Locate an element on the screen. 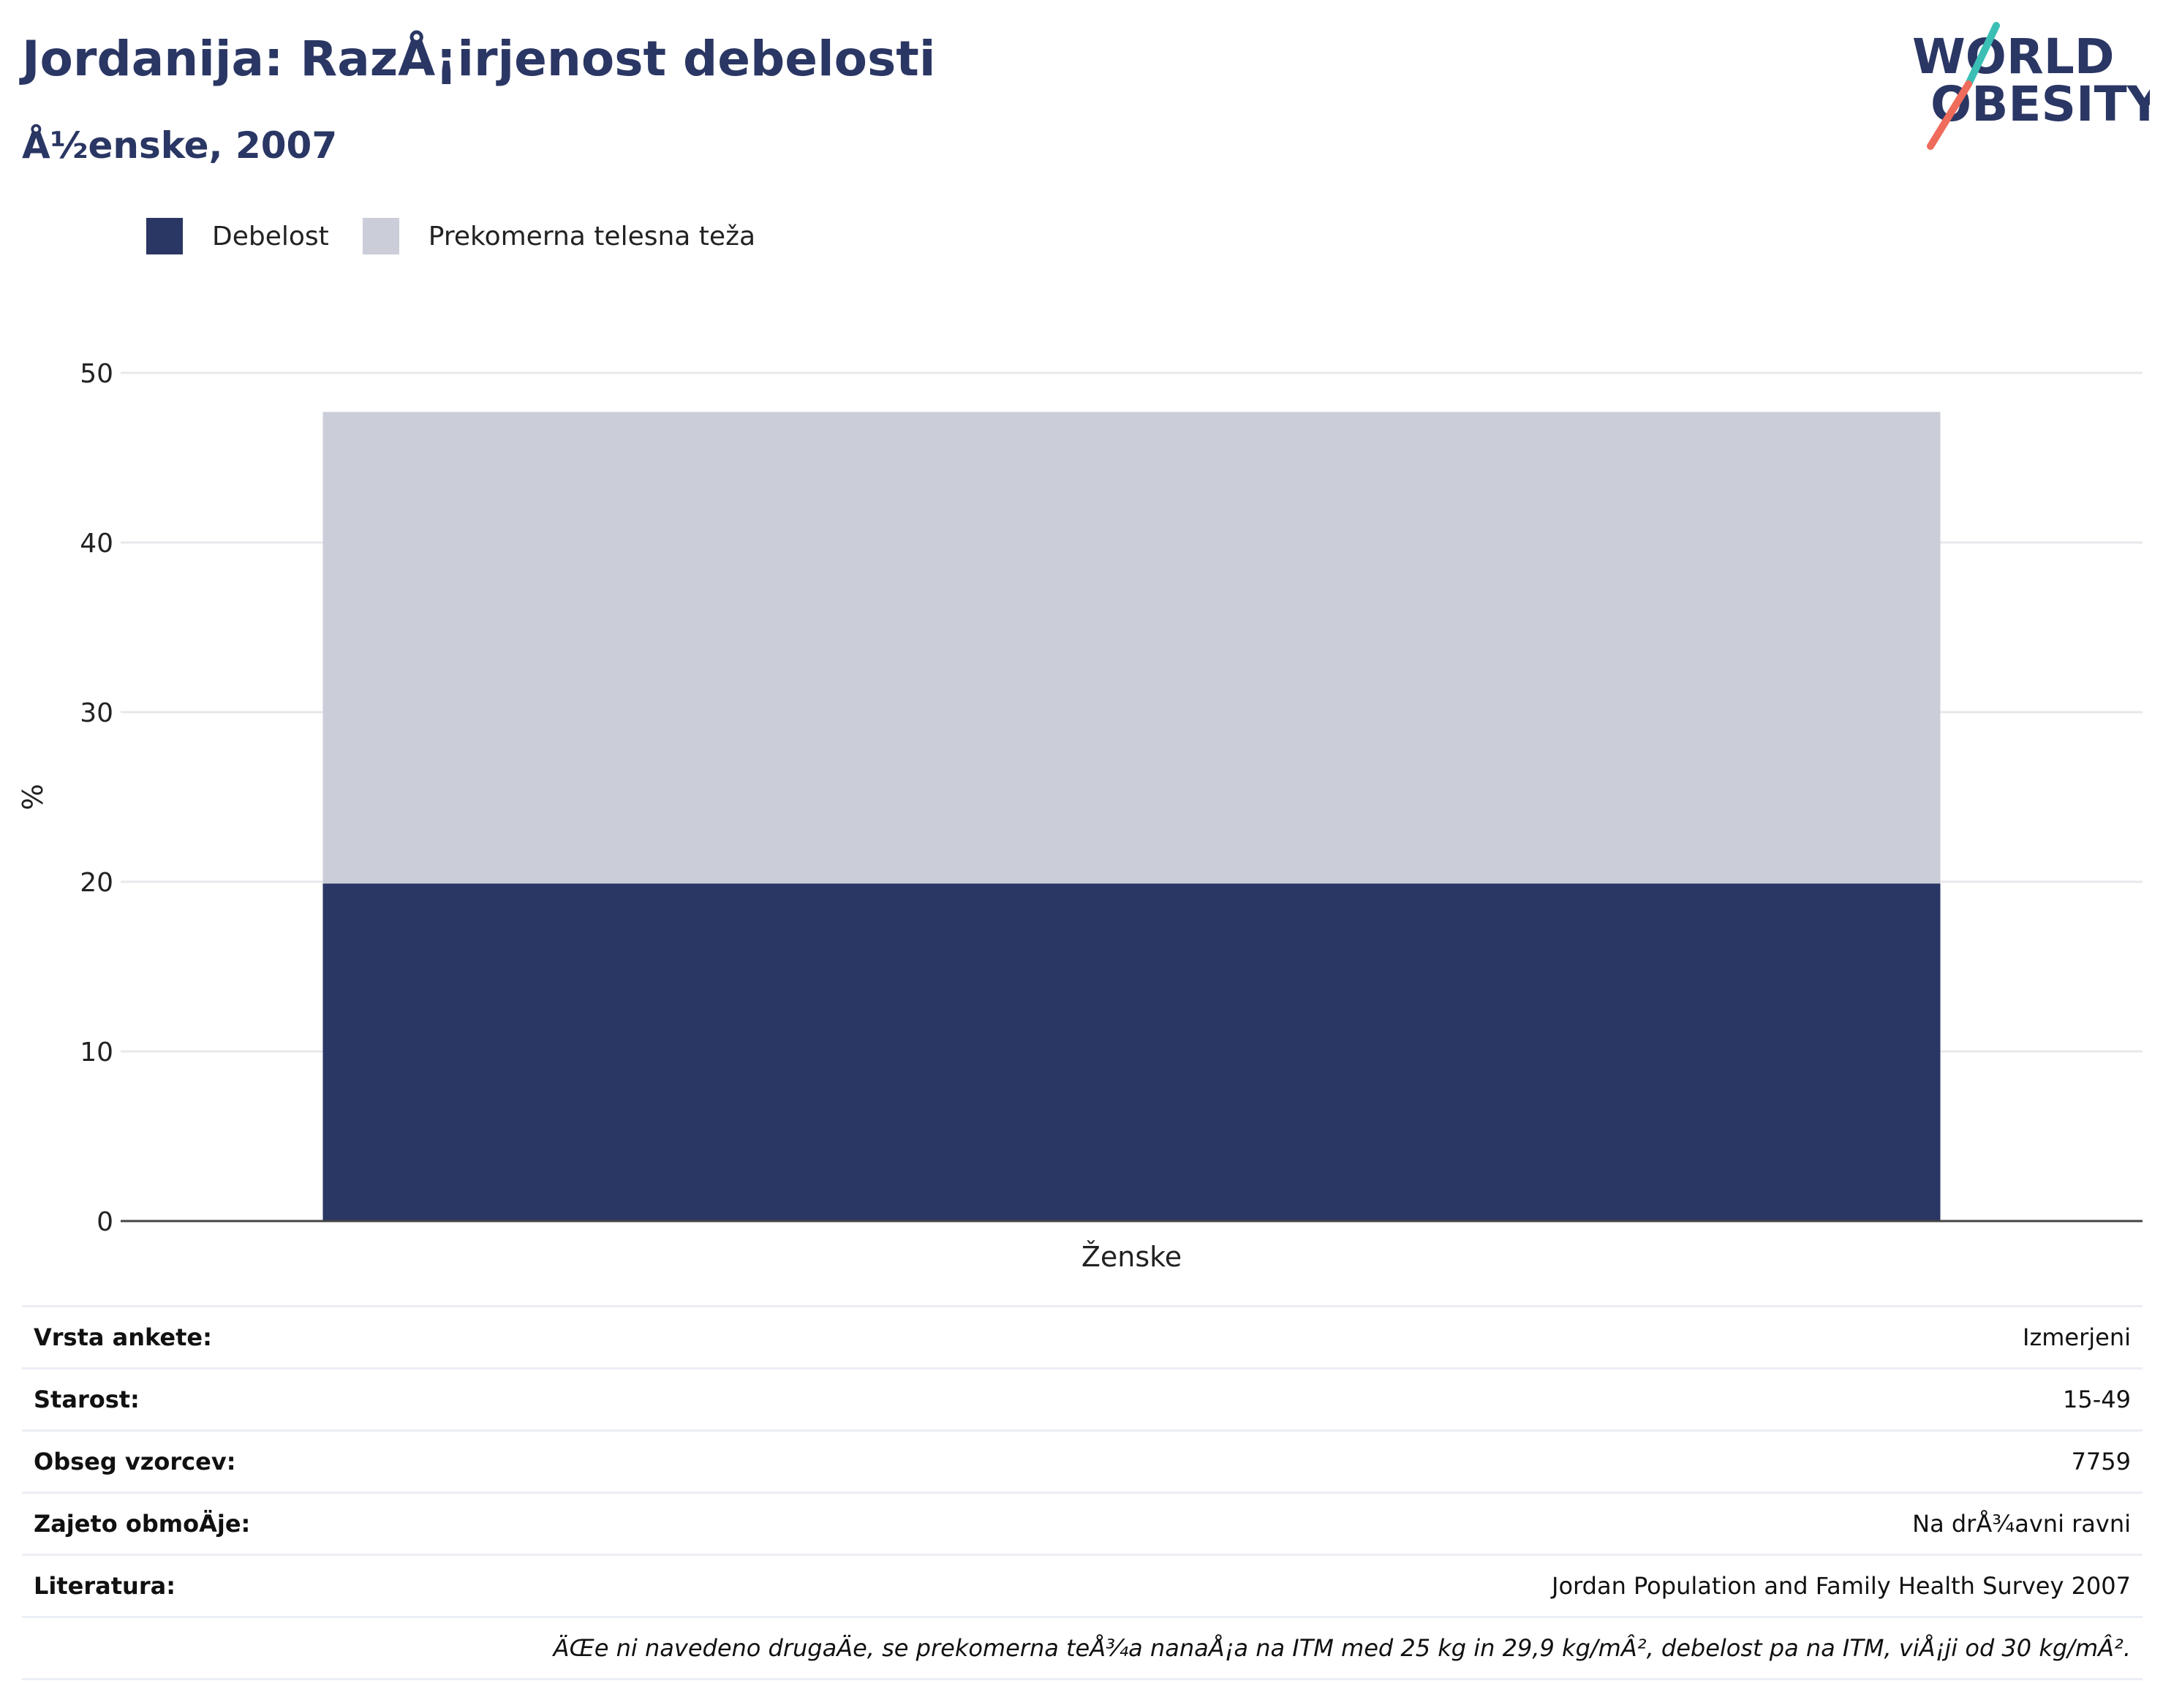 Image resolution: width=2163 pixels, height=1708 pixels. info-label: Vrsta ankete: is located at coordinates (324, 1337).